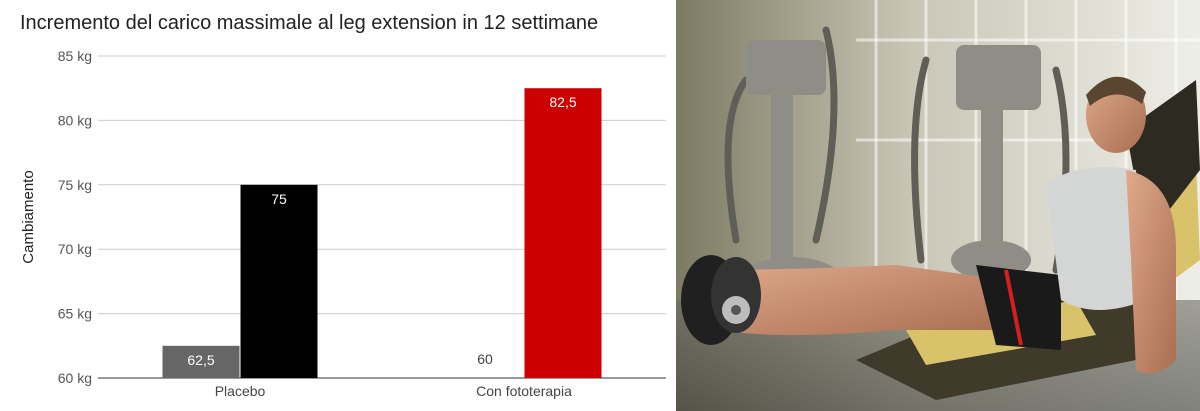  I want to click on y-tick-label: 60 kg, so click(75, 378).